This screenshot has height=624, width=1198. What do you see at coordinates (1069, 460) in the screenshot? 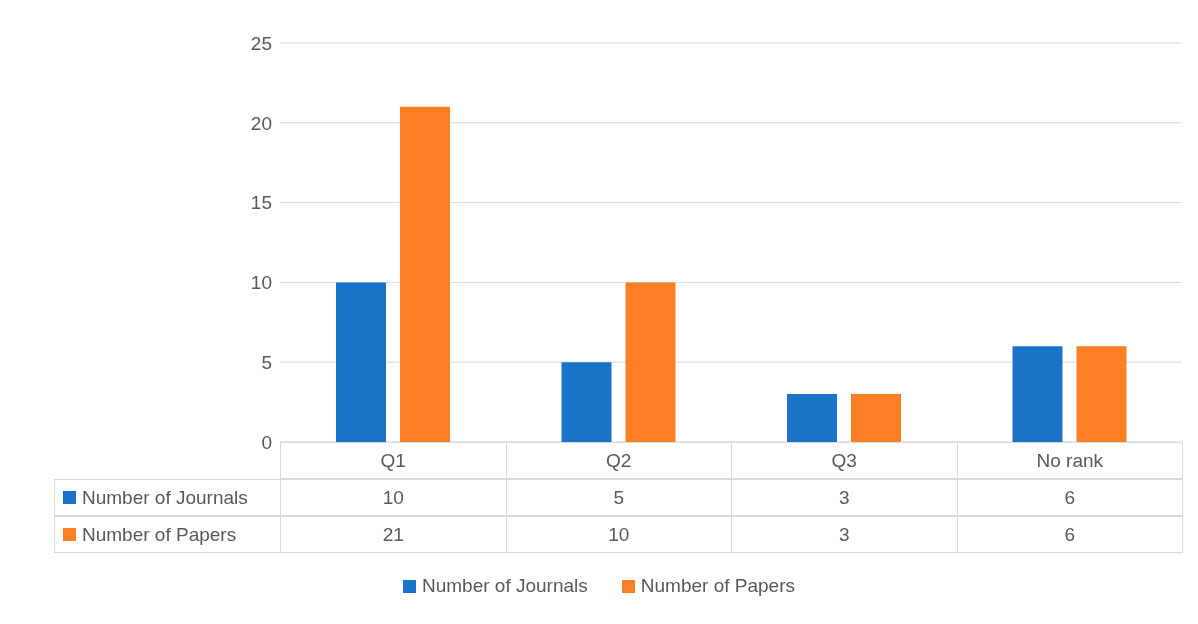
I see `x-tick-label: No rank` at bounding box center [1069, 460].